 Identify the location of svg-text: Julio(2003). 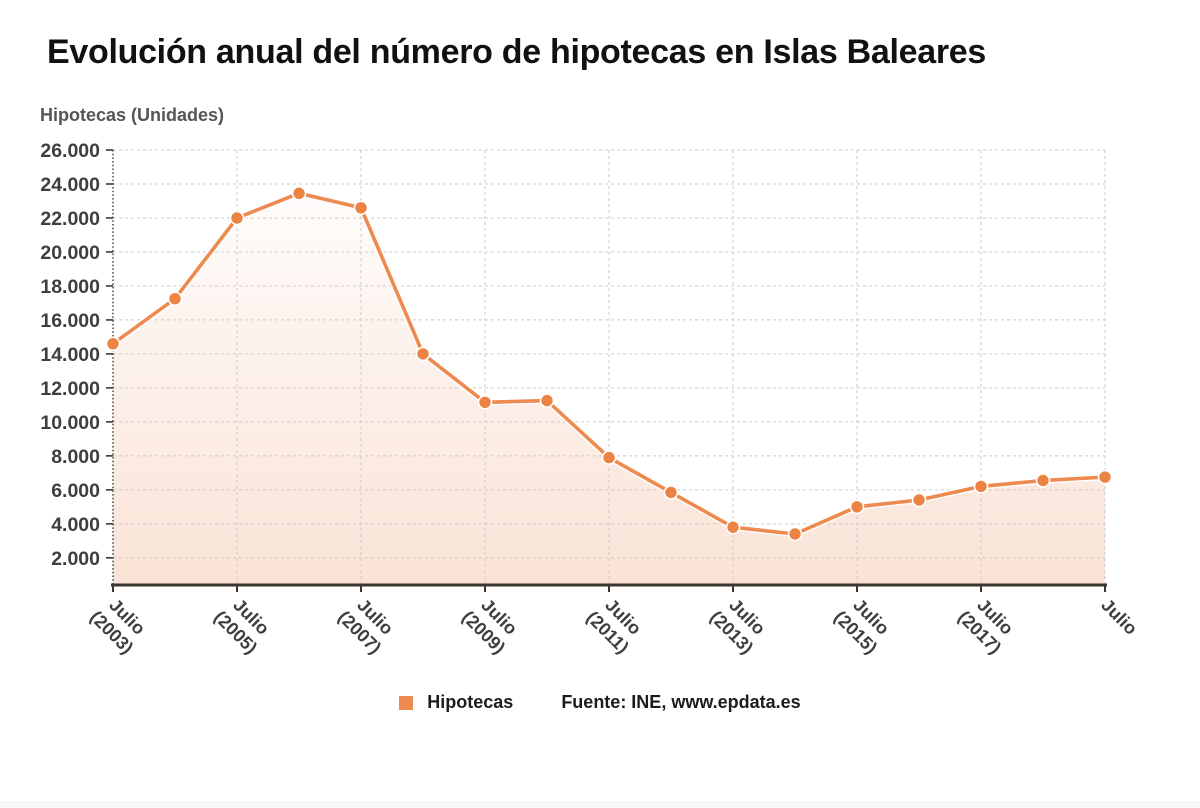
(119, 624).